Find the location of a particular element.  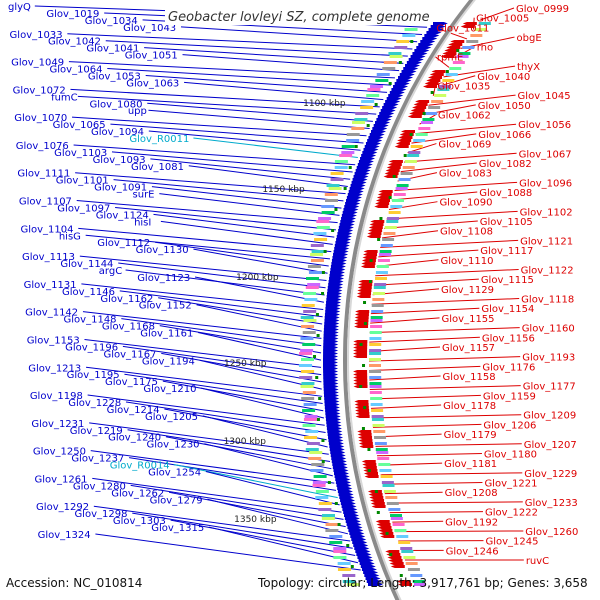

gene-label: Glov_1222 is located at coordinates (511, 513).